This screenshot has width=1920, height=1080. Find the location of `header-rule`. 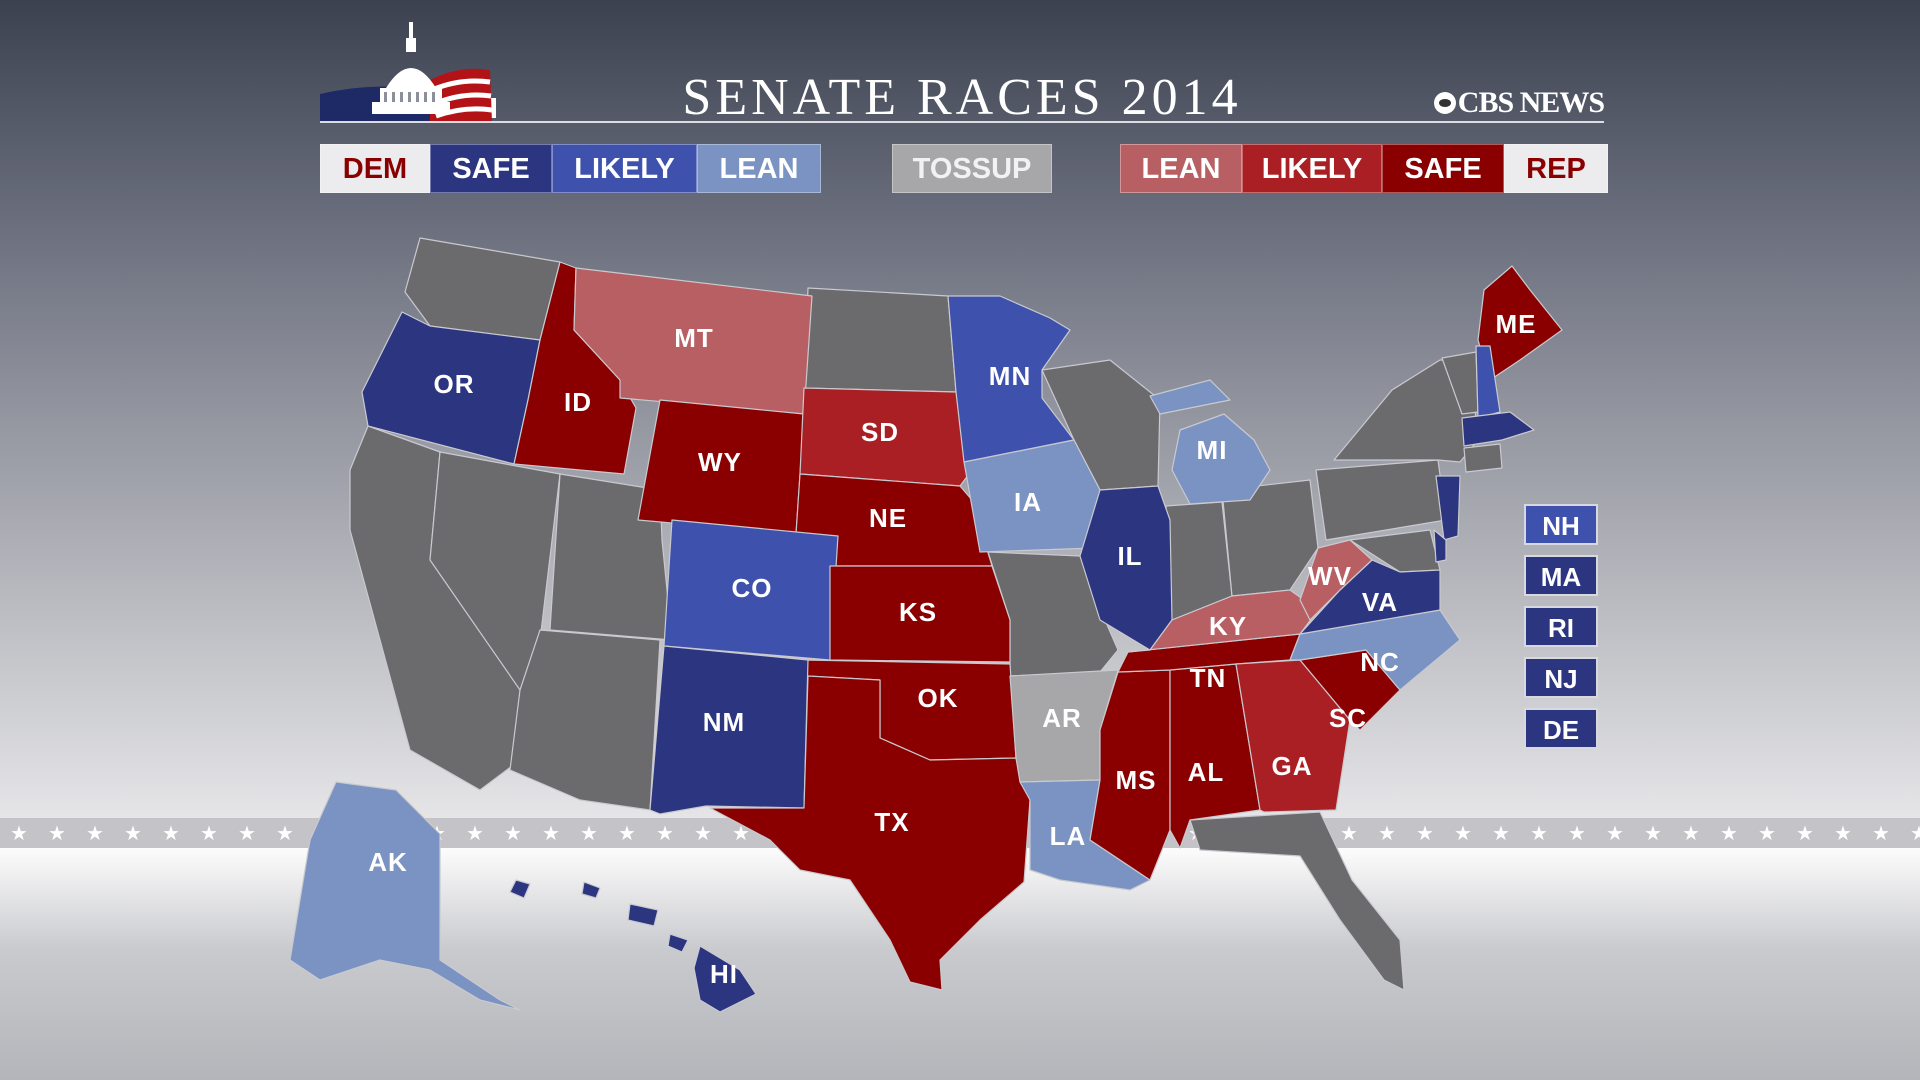

header-rule is located at coordinates (962, 122).